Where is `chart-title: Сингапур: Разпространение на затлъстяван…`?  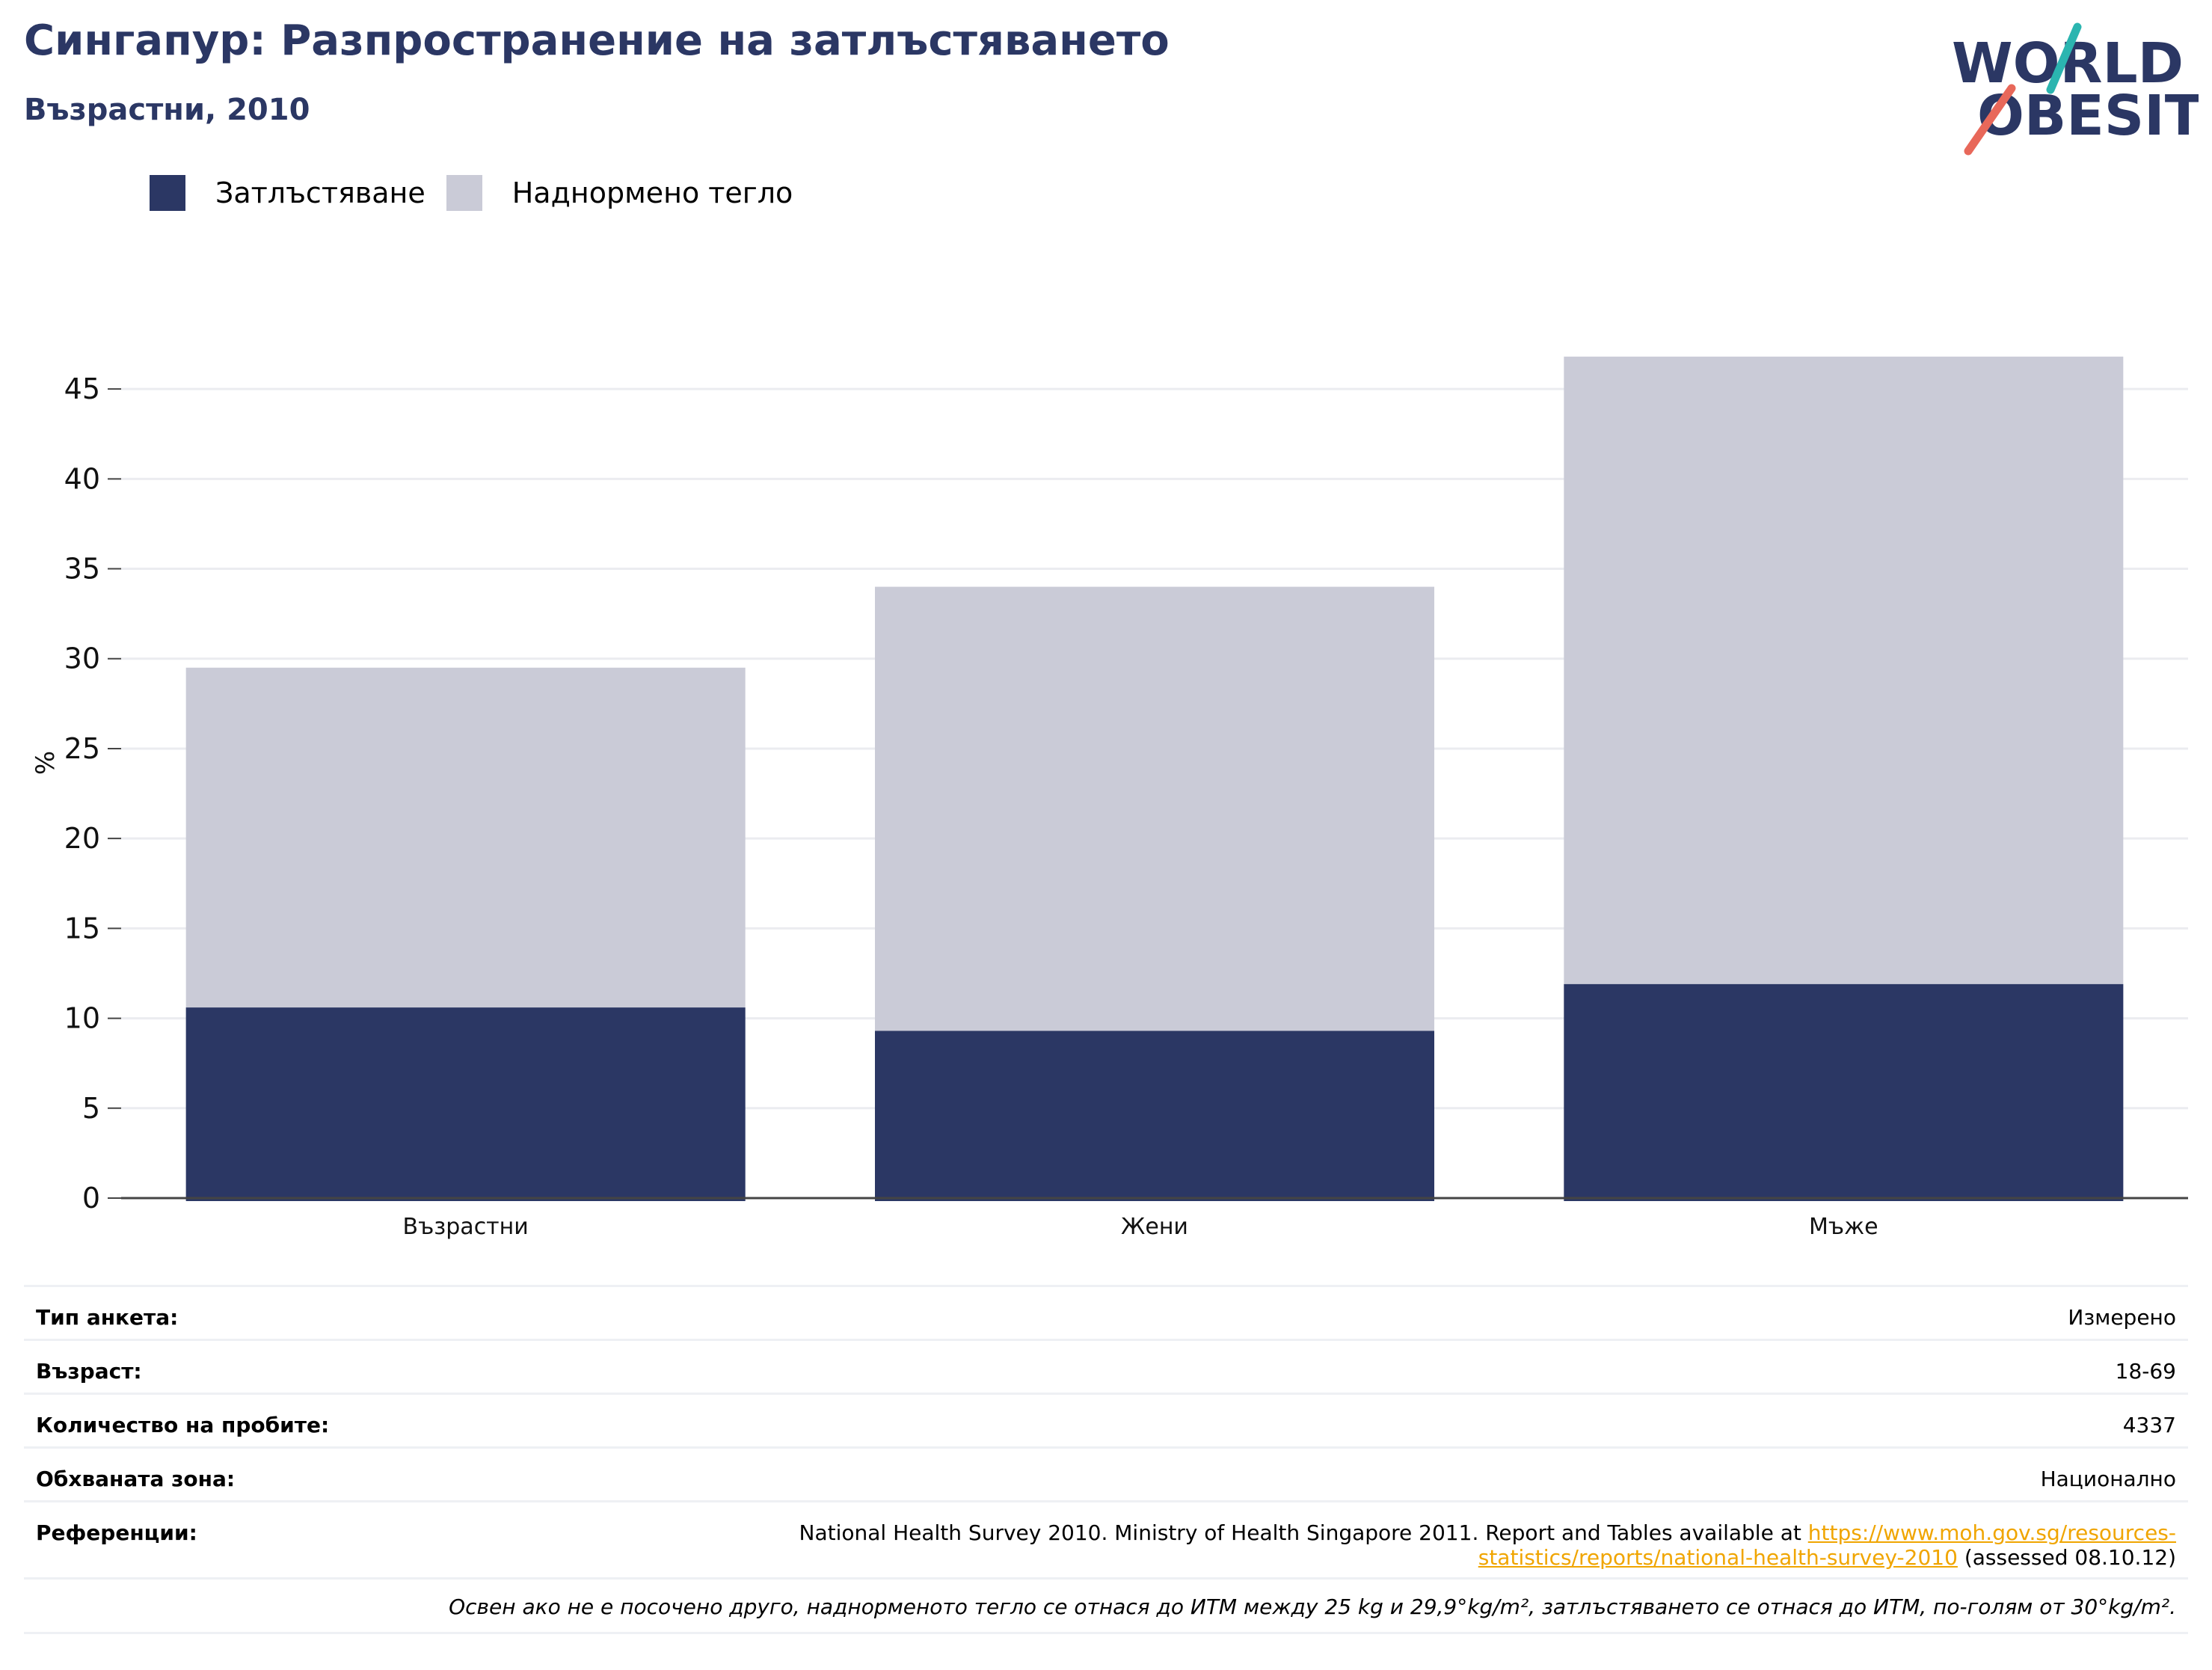 chart-title: Сингапур: Разпространение на затлъстяван… is located at coordinates (597, 40).